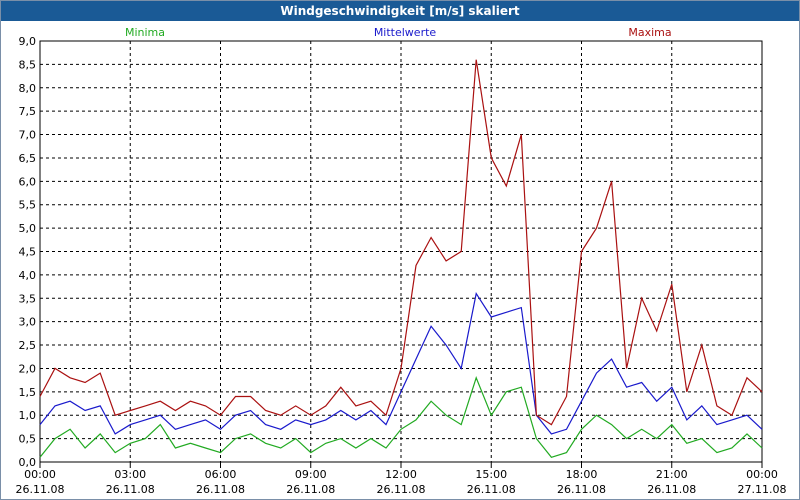 The width and height of the screenshot is (800, 500). What do you see at coordinates (28, 415) in the screenshot?
I see `y-tick-label: 1,0` at bounding box center [28, 415].